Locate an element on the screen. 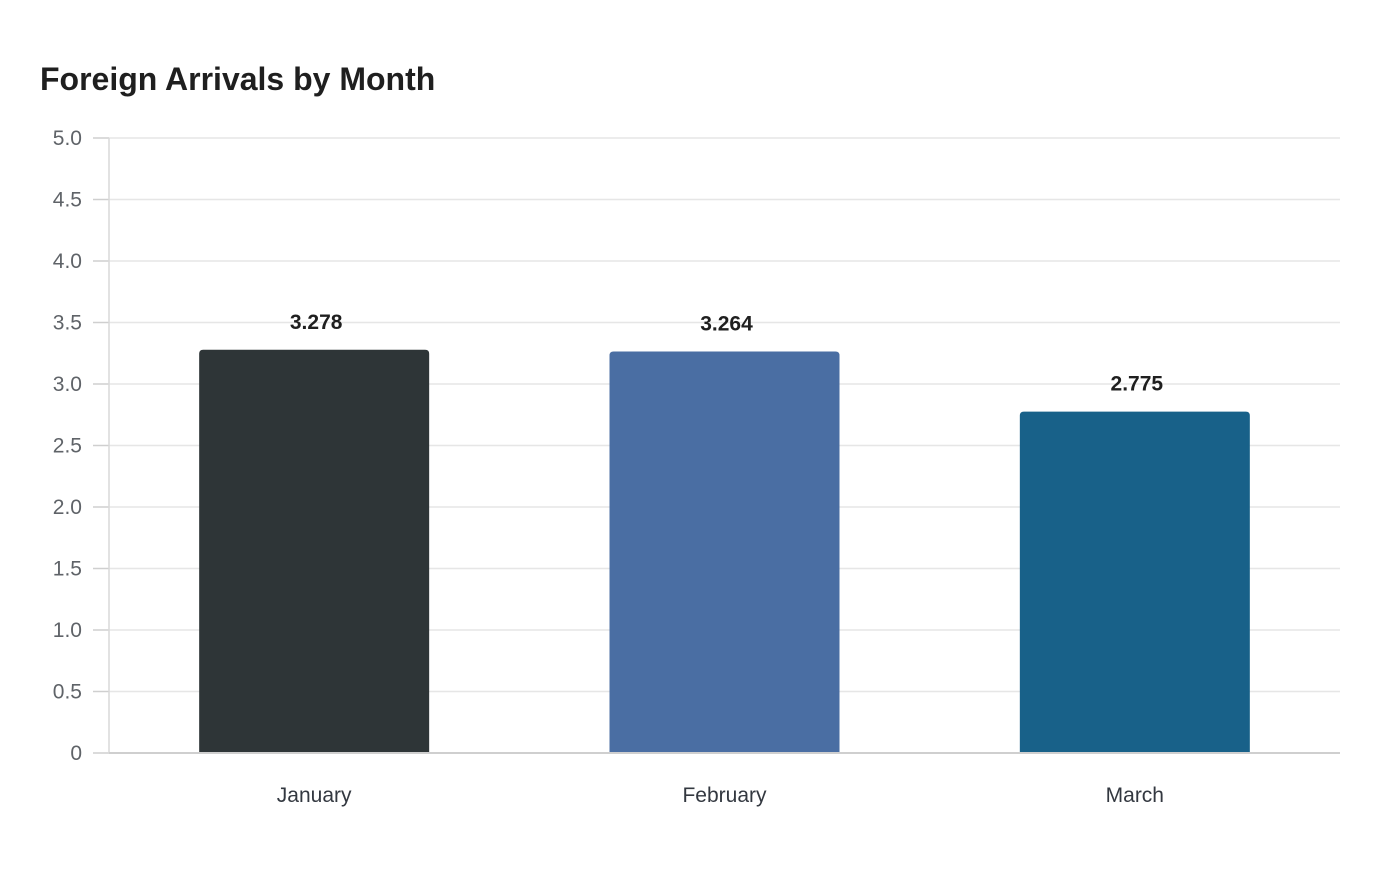  y-tick-label: 3.0 is located at coordinates (67, 384).